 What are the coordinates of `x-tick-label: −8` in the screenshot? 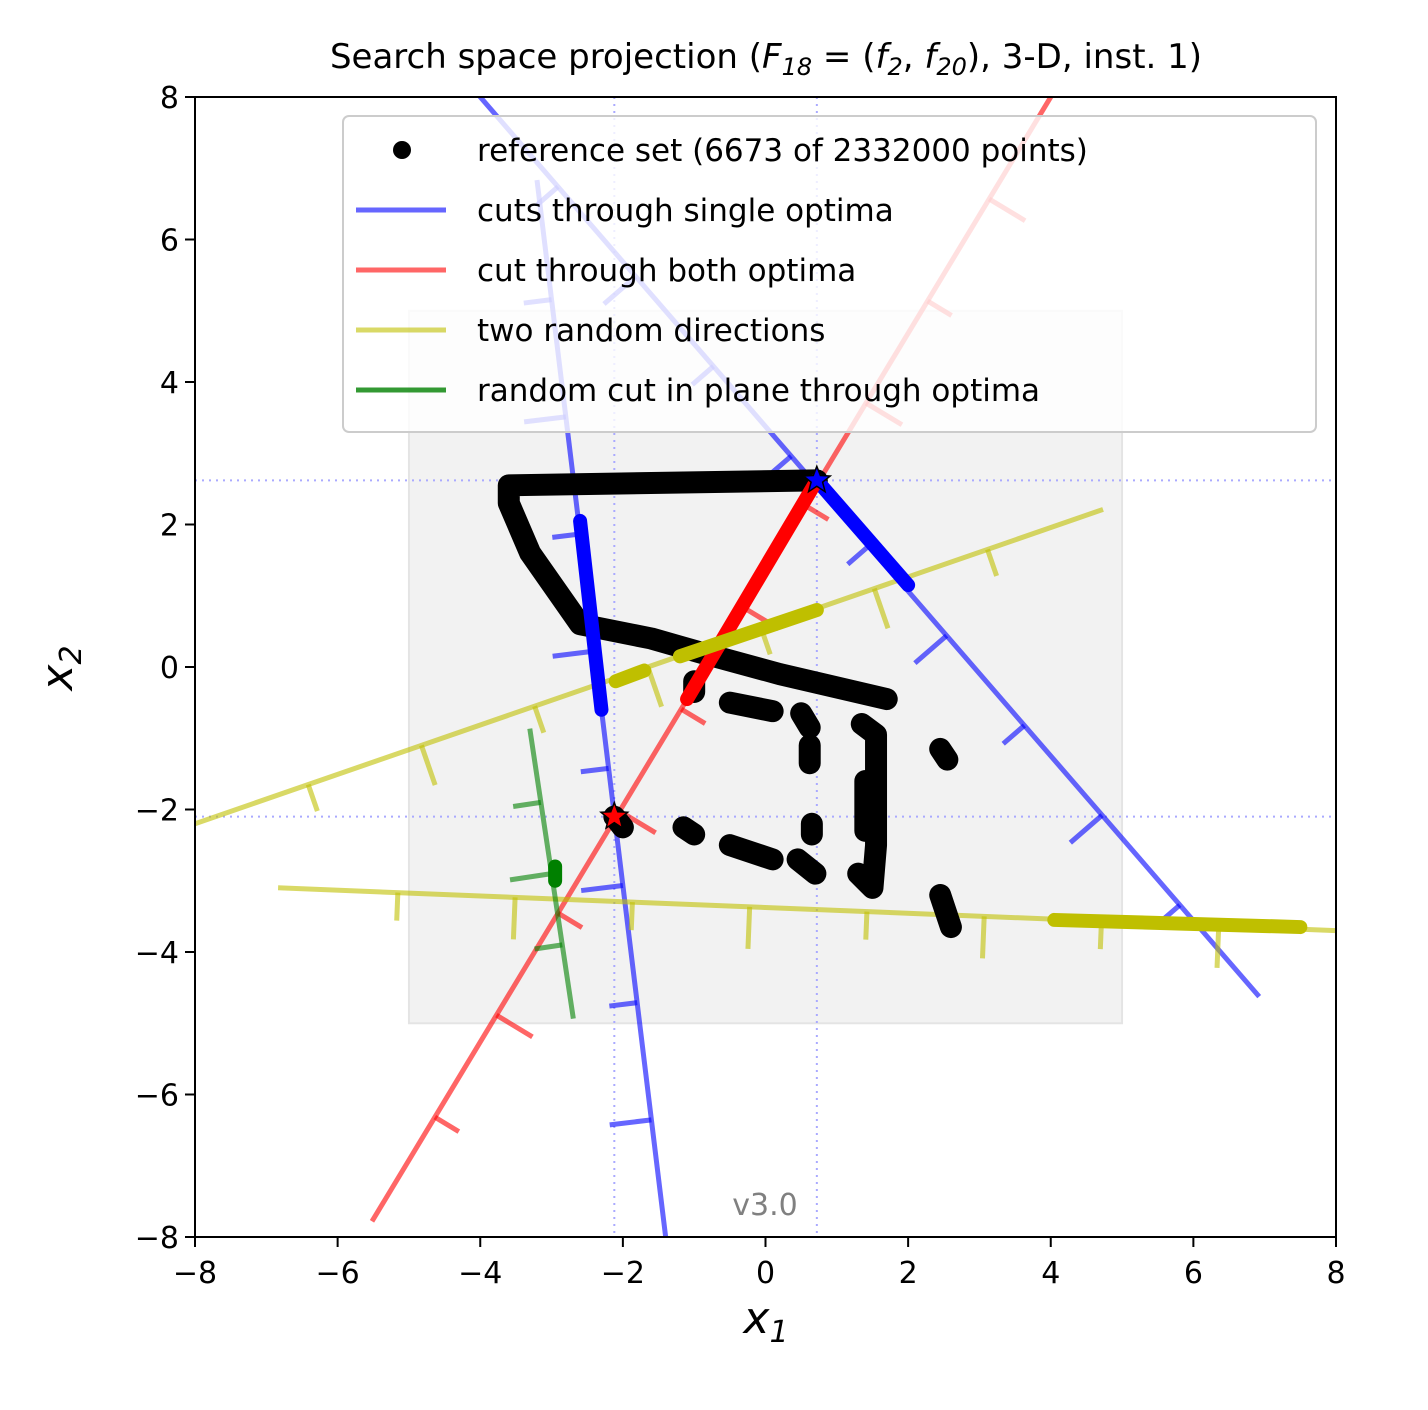 It's located at (195, 1273).